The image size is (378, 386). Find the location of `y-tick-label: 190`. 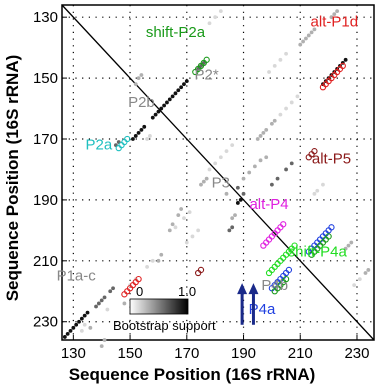

y-tick-label: 190 is located at coordinates (45, 200).